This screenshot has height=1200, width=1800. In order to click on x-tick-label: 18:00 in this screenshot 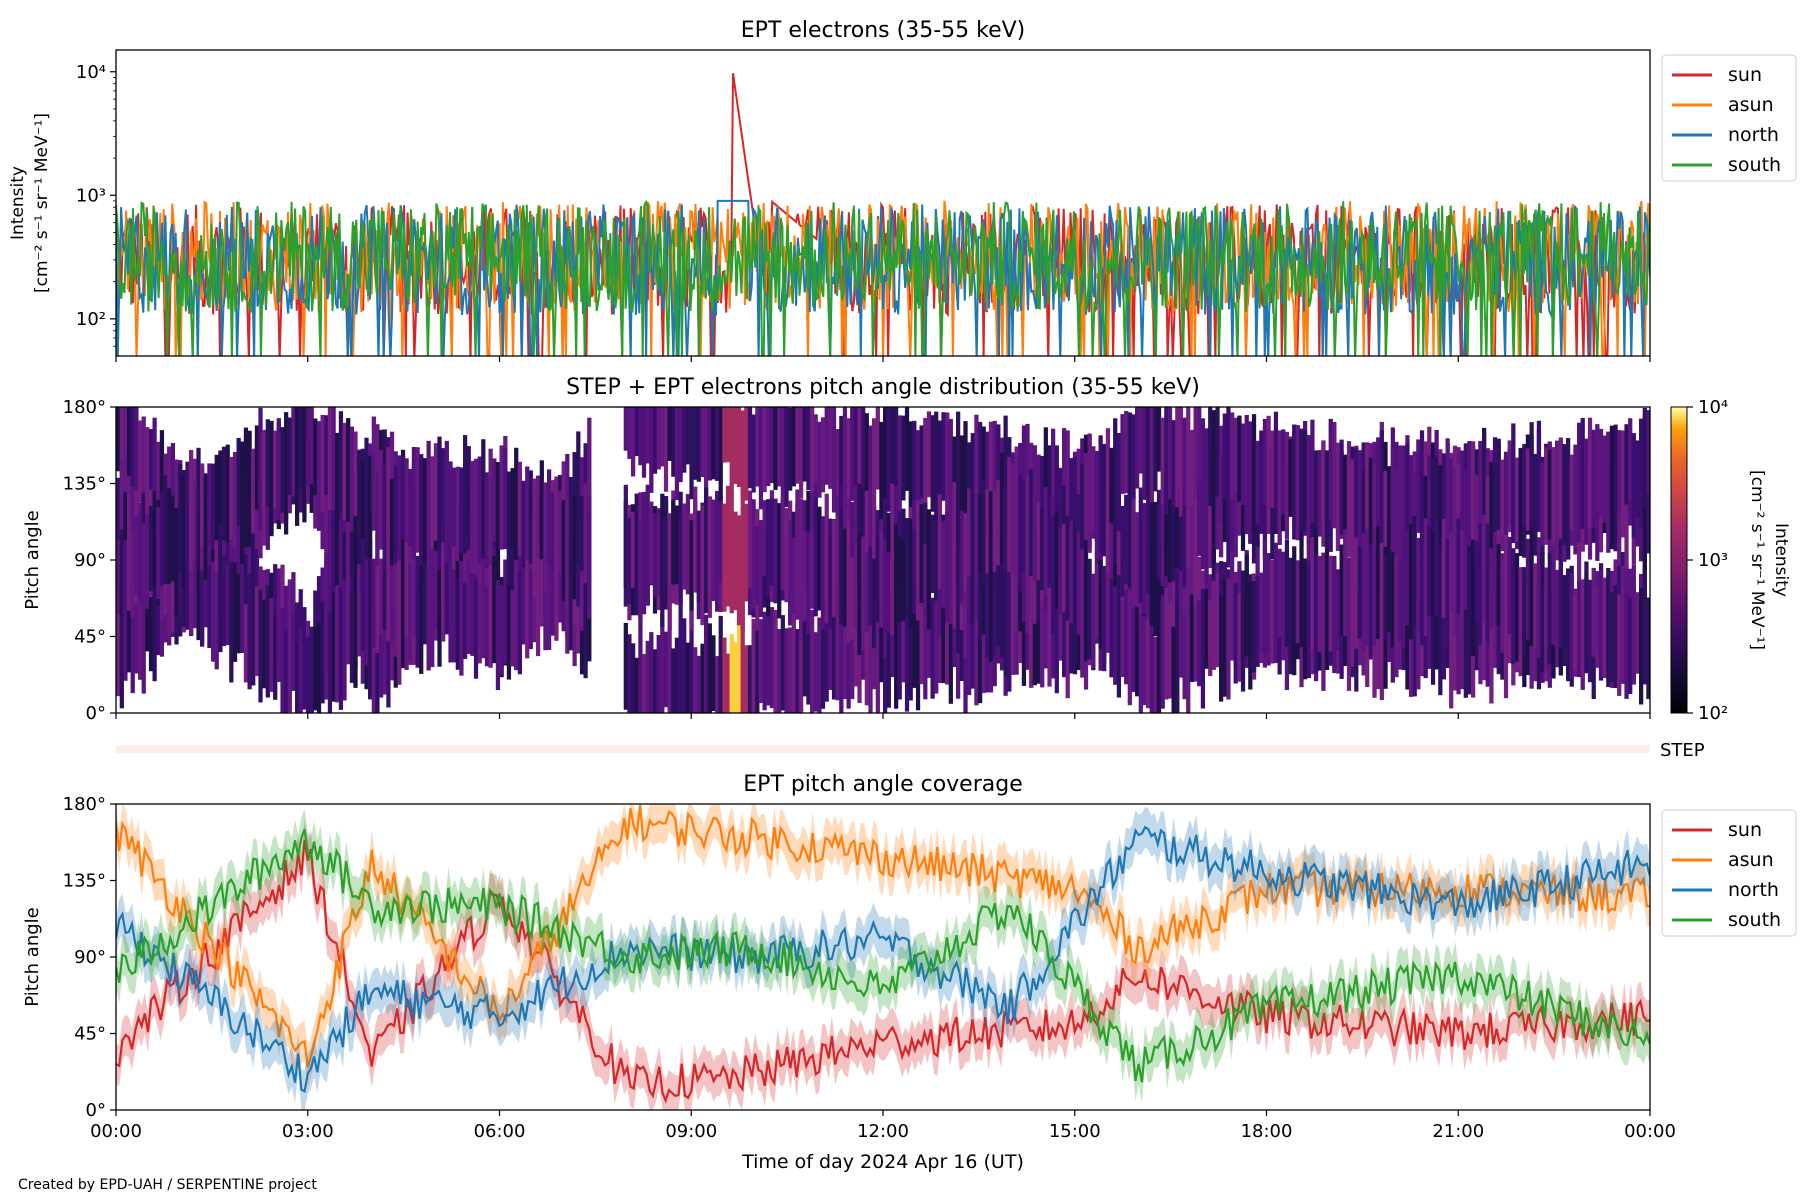, I will do `click(1267, 1131)`.